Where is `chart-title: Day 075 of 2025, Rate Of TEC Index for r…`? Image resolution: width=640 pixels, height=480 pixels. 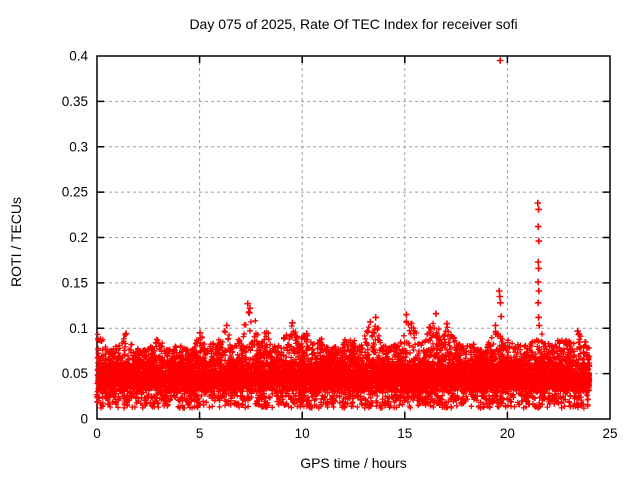
chart-title: Day 075 of 2025, Rate Of TEC Index for r… is located at coordinates (353, 24).